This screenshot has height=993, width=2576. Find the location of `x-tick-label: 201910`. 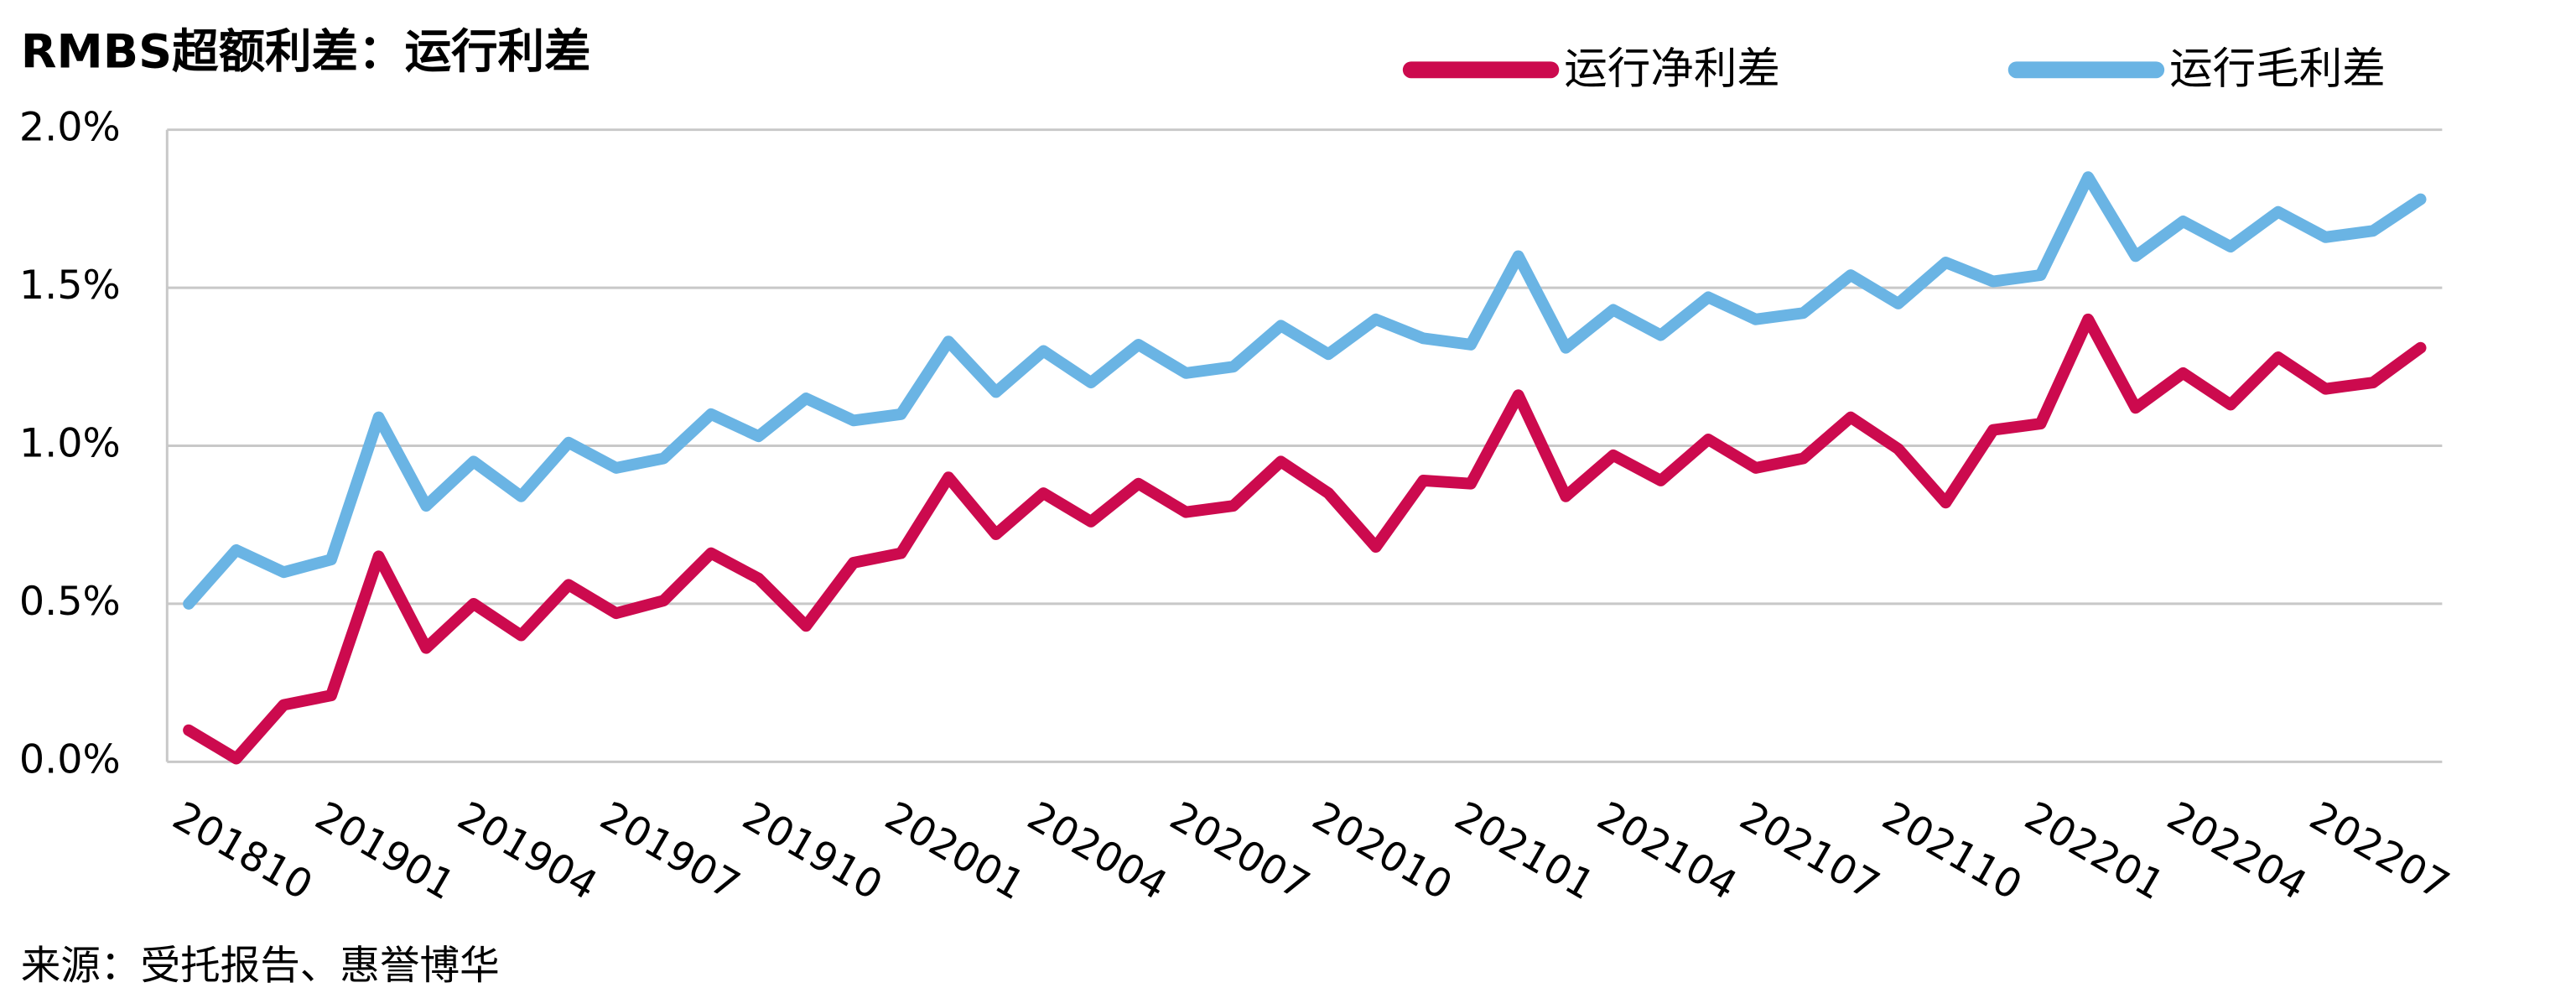

x-tick-label: 201910 is located at coordinates (812, 851).